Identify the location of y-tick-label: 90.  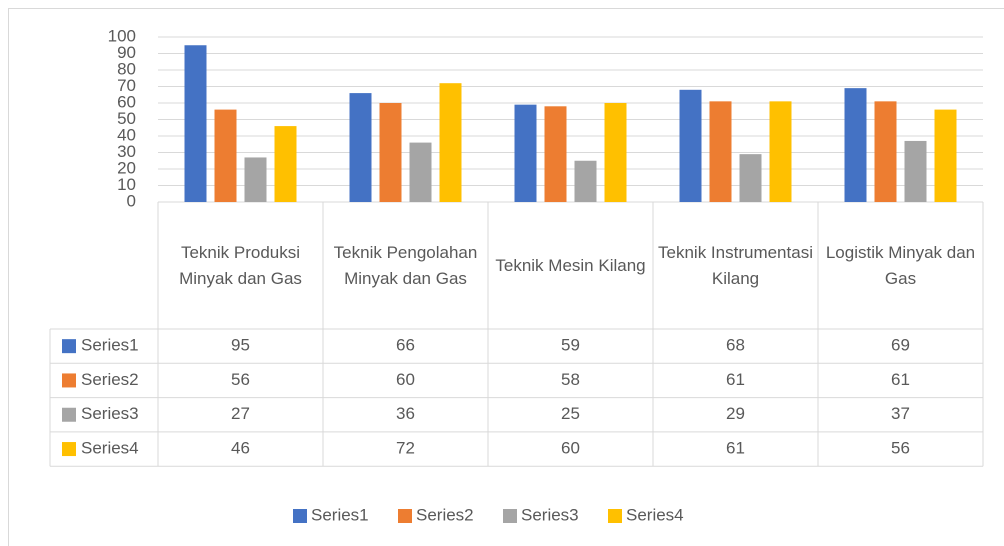
(126, 52).